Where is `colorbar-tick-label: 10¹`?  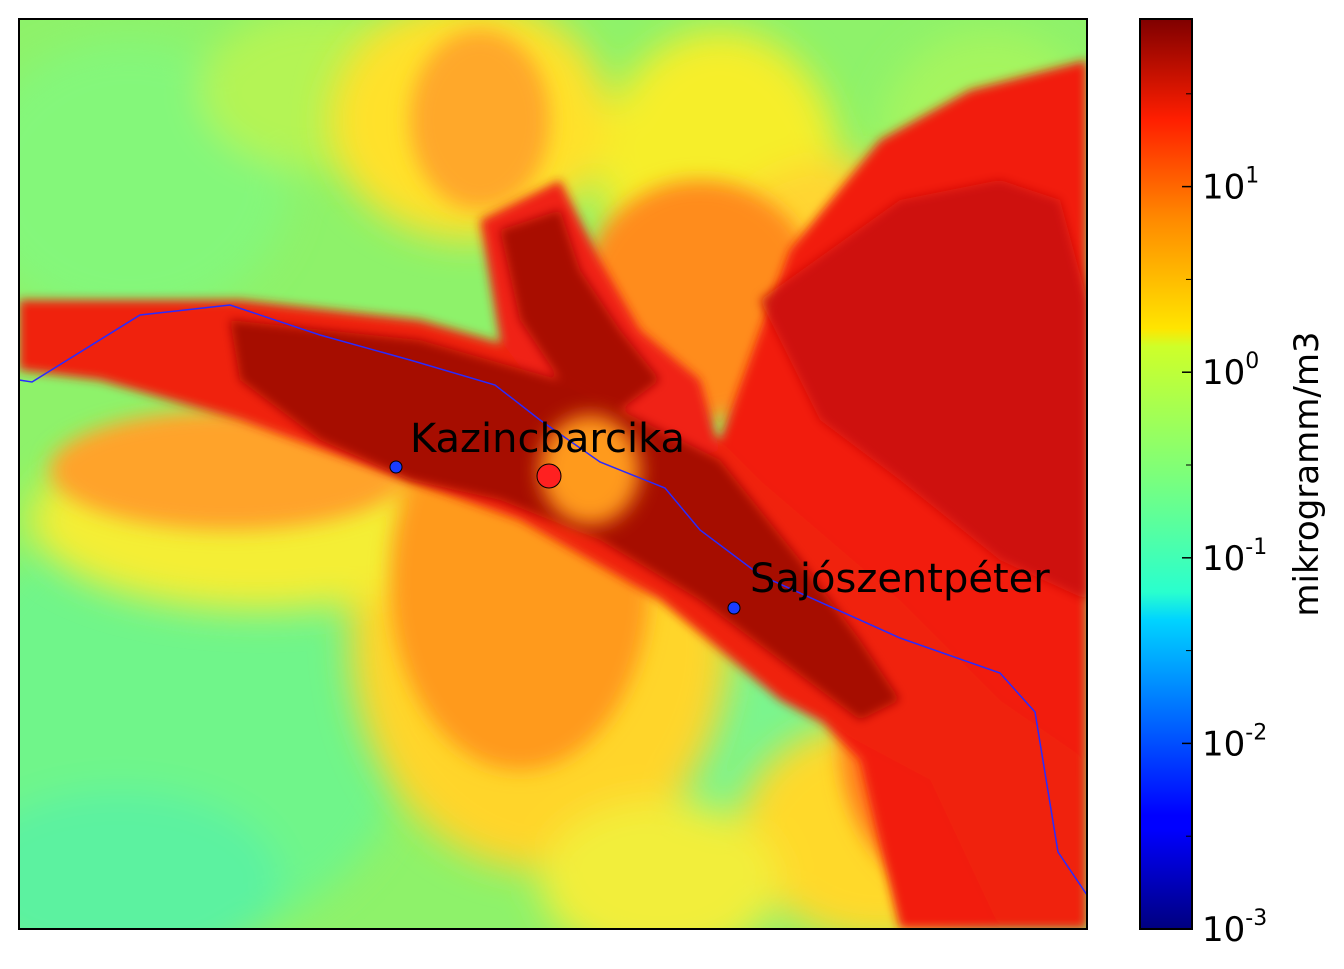 colorbar-tick-label: 10¹ is located at coordinates (1230, 186).